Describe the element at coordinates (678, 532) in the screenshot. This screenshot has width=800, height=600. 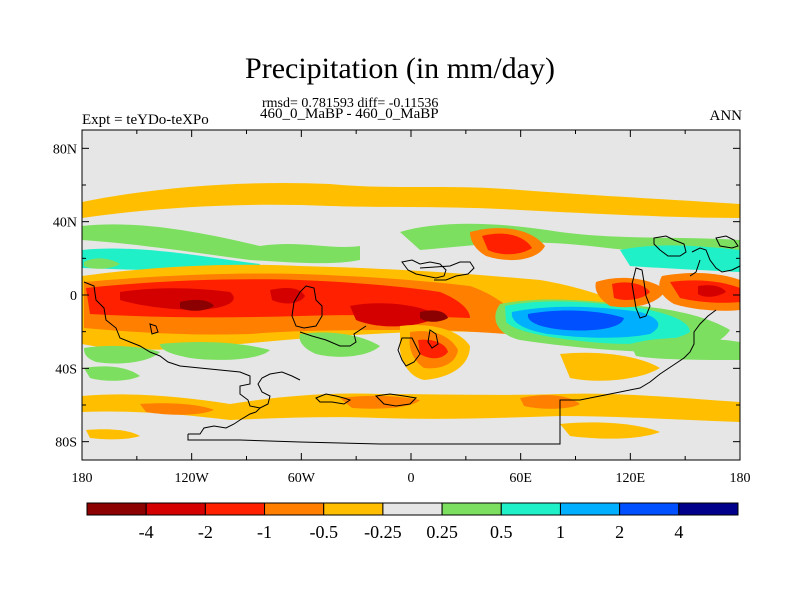
I see `colorbar-label: 4` at that location.